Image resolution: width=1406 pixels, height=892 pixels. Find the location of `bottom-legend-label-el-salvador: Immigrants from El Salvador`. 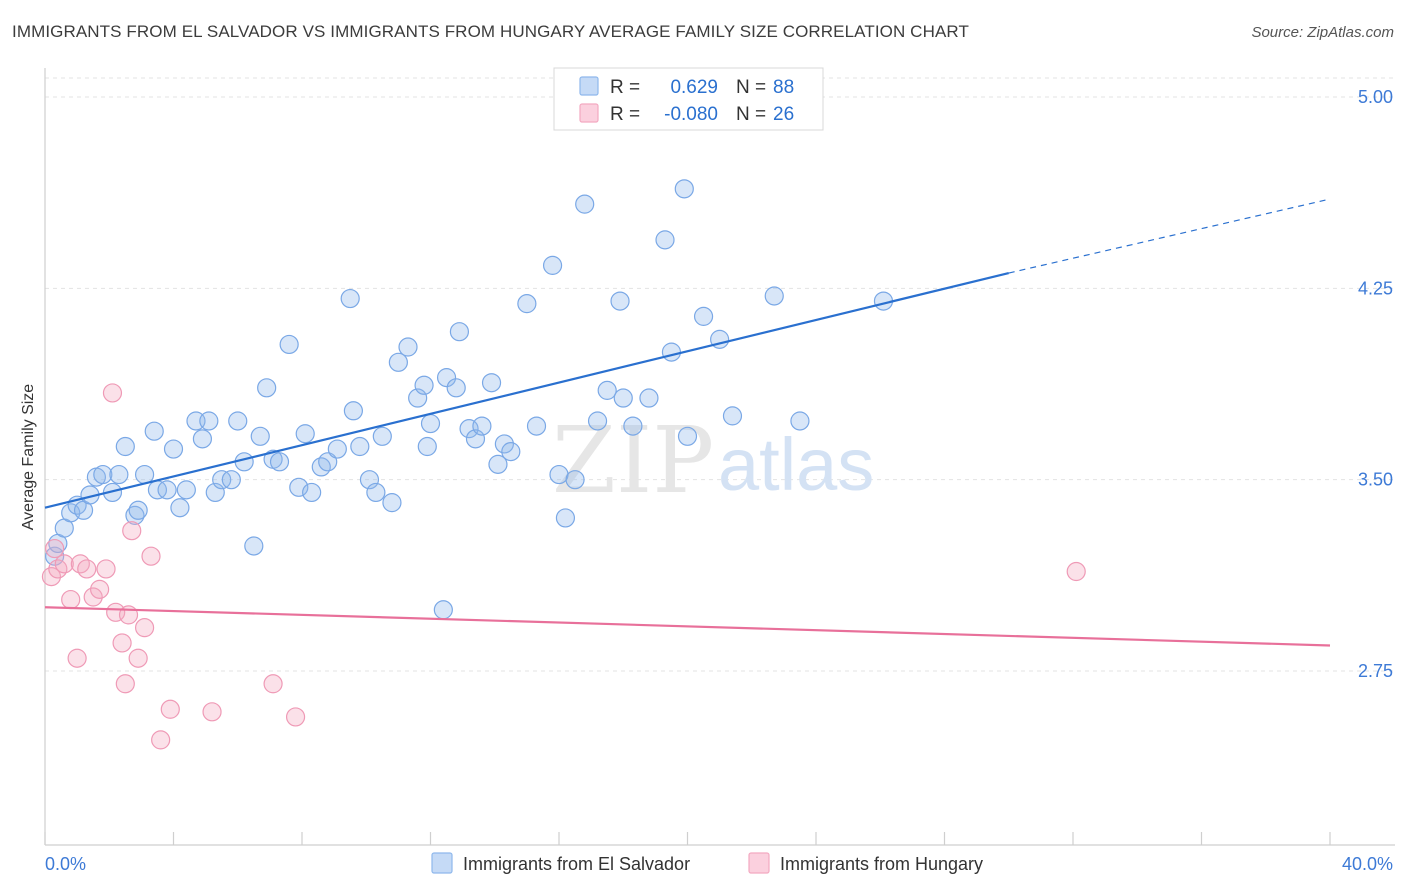

bottom-legend-label-el-salvador: Immigrants from El Salvador is located at coordinates (576, 864).